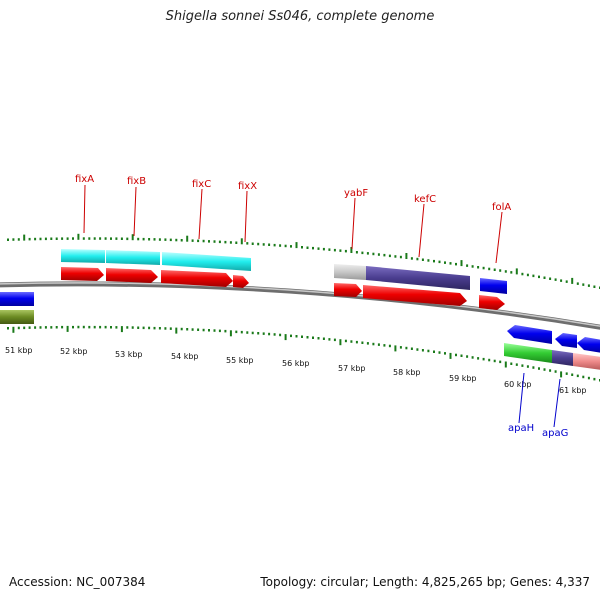 Image resolution: width=600 pixels, height=600 pixels. I want to click on leader-folA, so click(499, 237).